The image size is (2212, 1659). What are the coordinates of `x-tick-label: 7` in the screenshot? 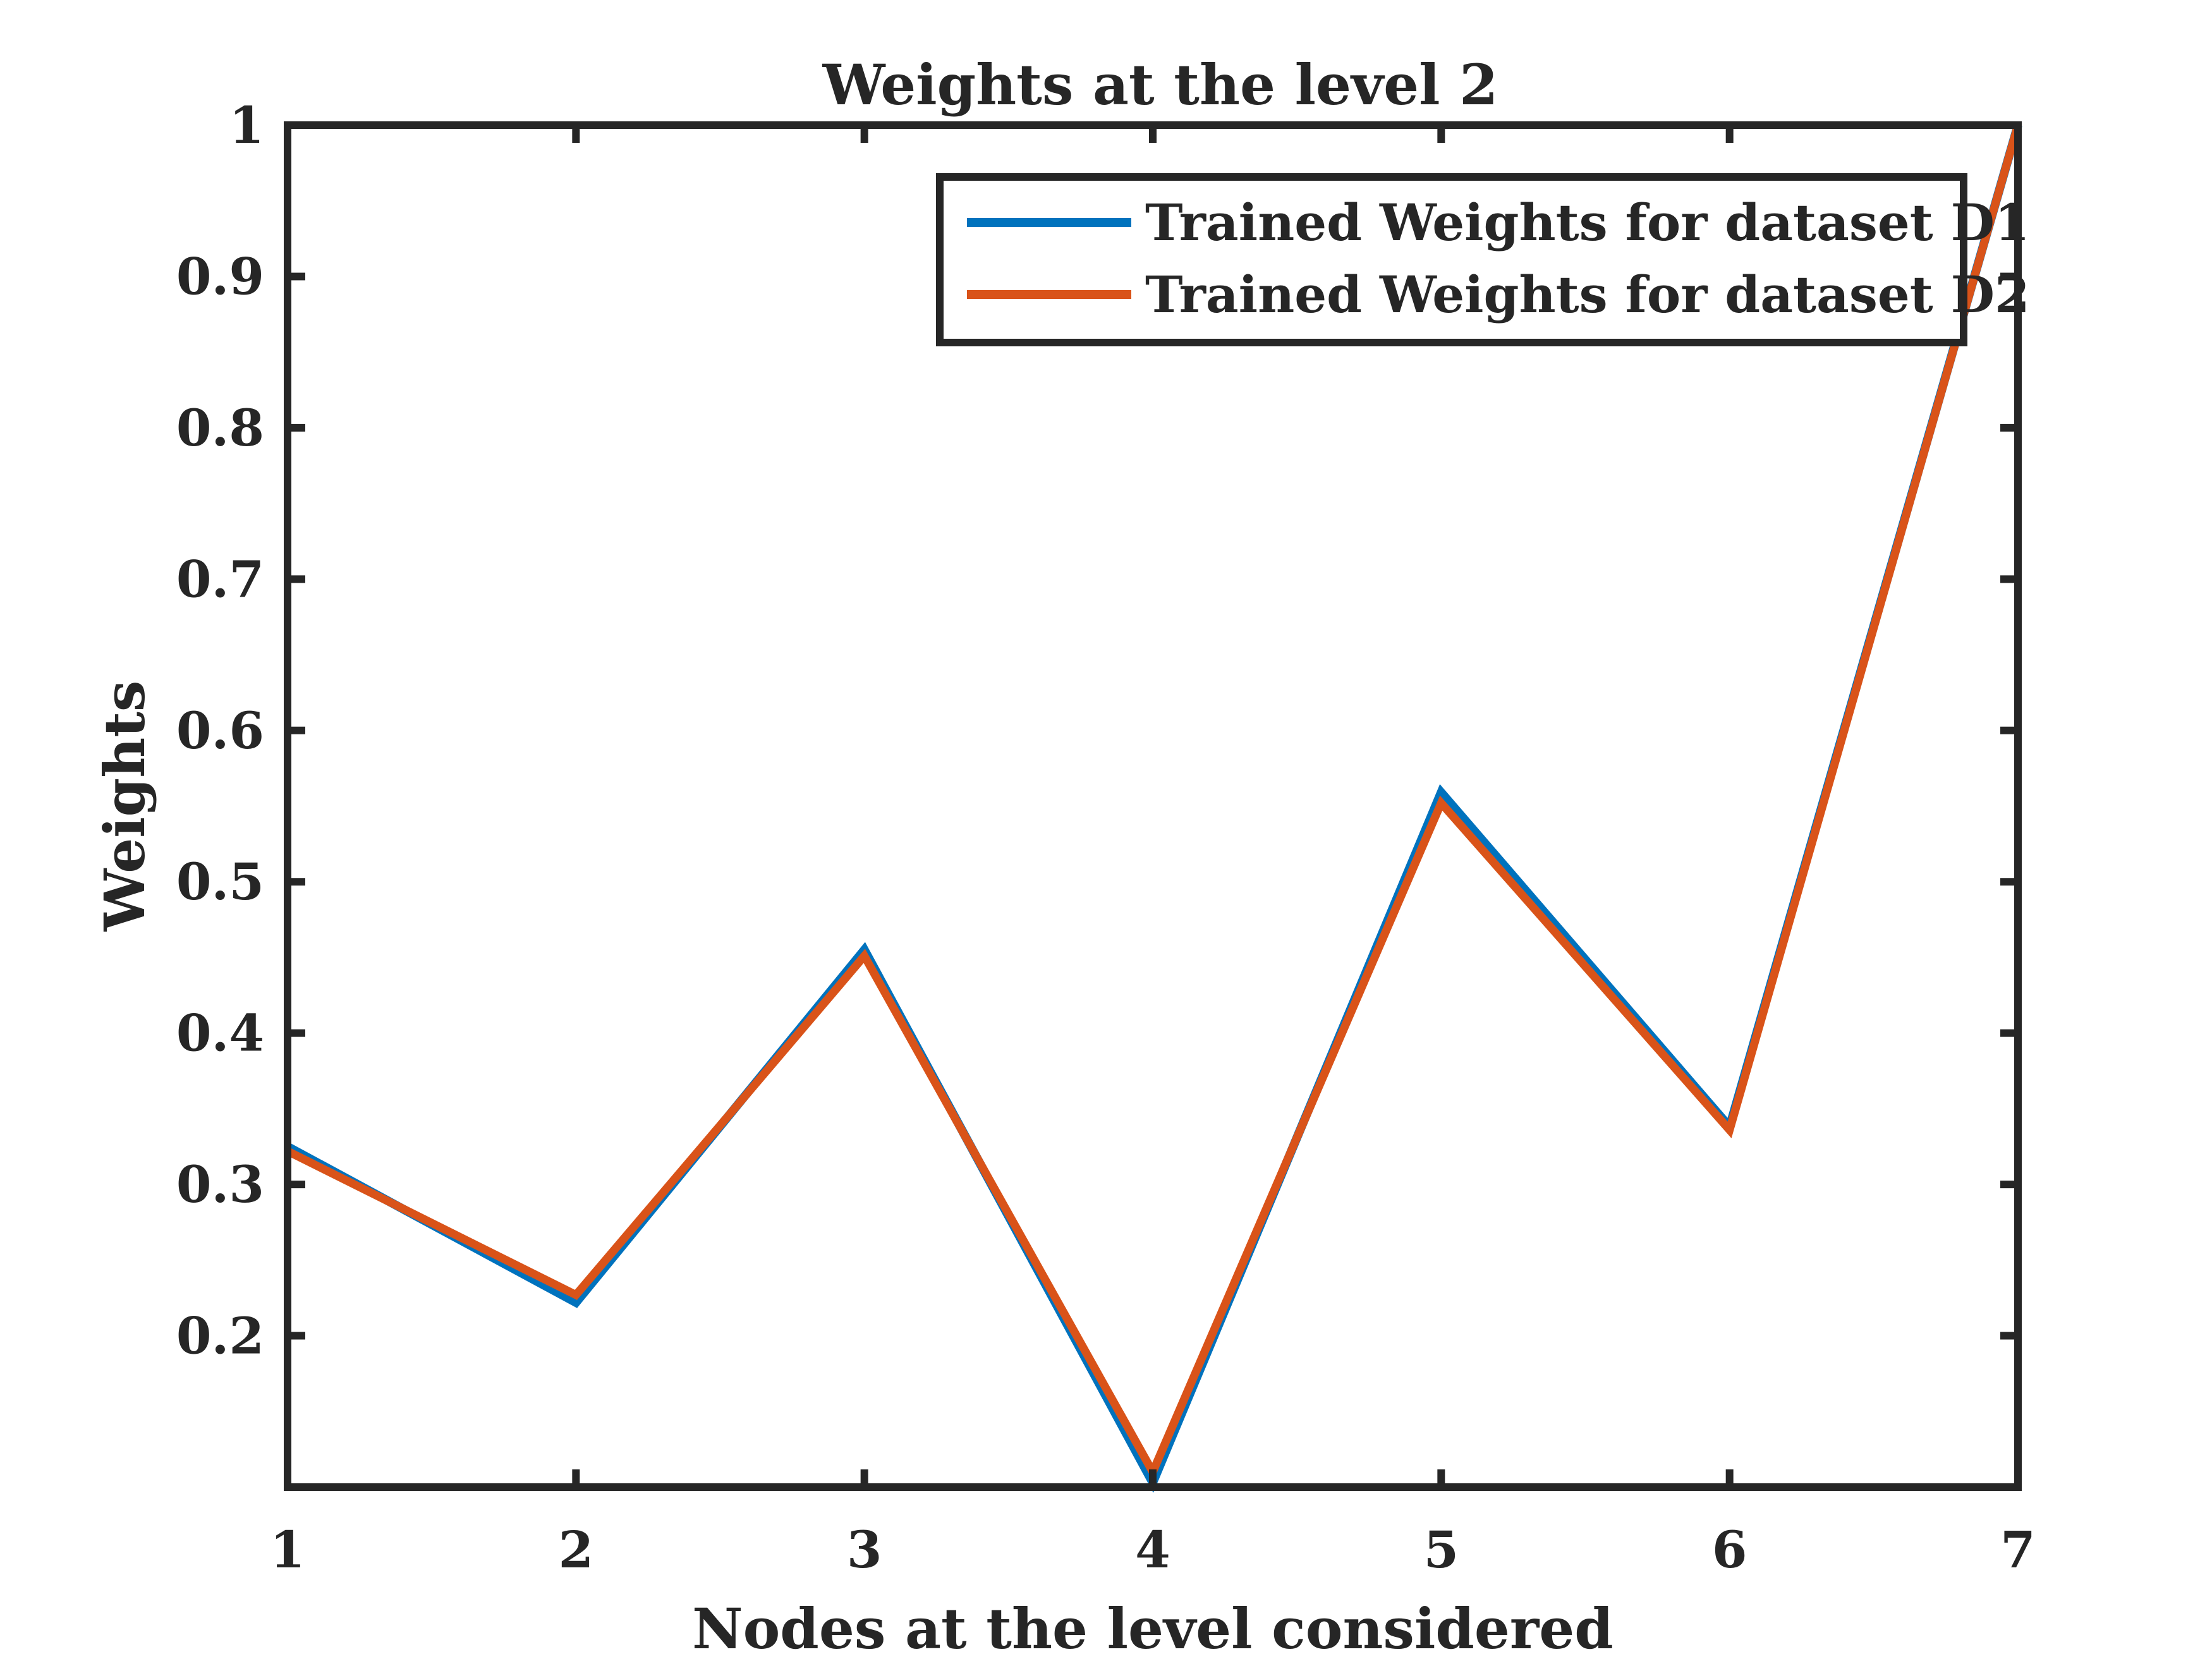 It's located at (2018, 1549).